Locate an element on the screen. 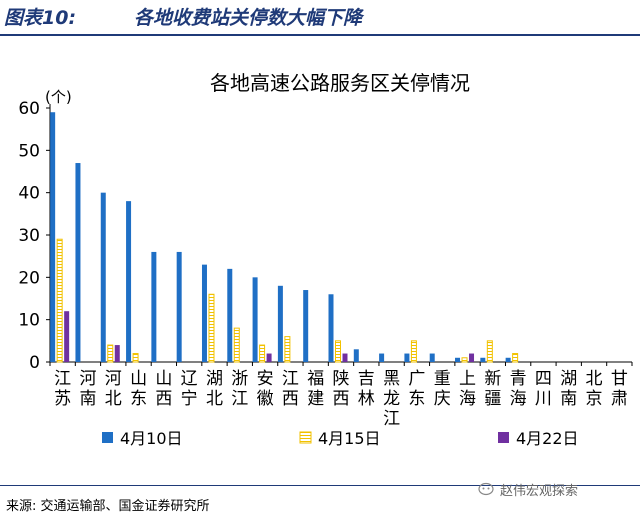 The height and width of the screenshot is (521, 640). legend-label: 4月22日 is located at coordinates (547, 438).